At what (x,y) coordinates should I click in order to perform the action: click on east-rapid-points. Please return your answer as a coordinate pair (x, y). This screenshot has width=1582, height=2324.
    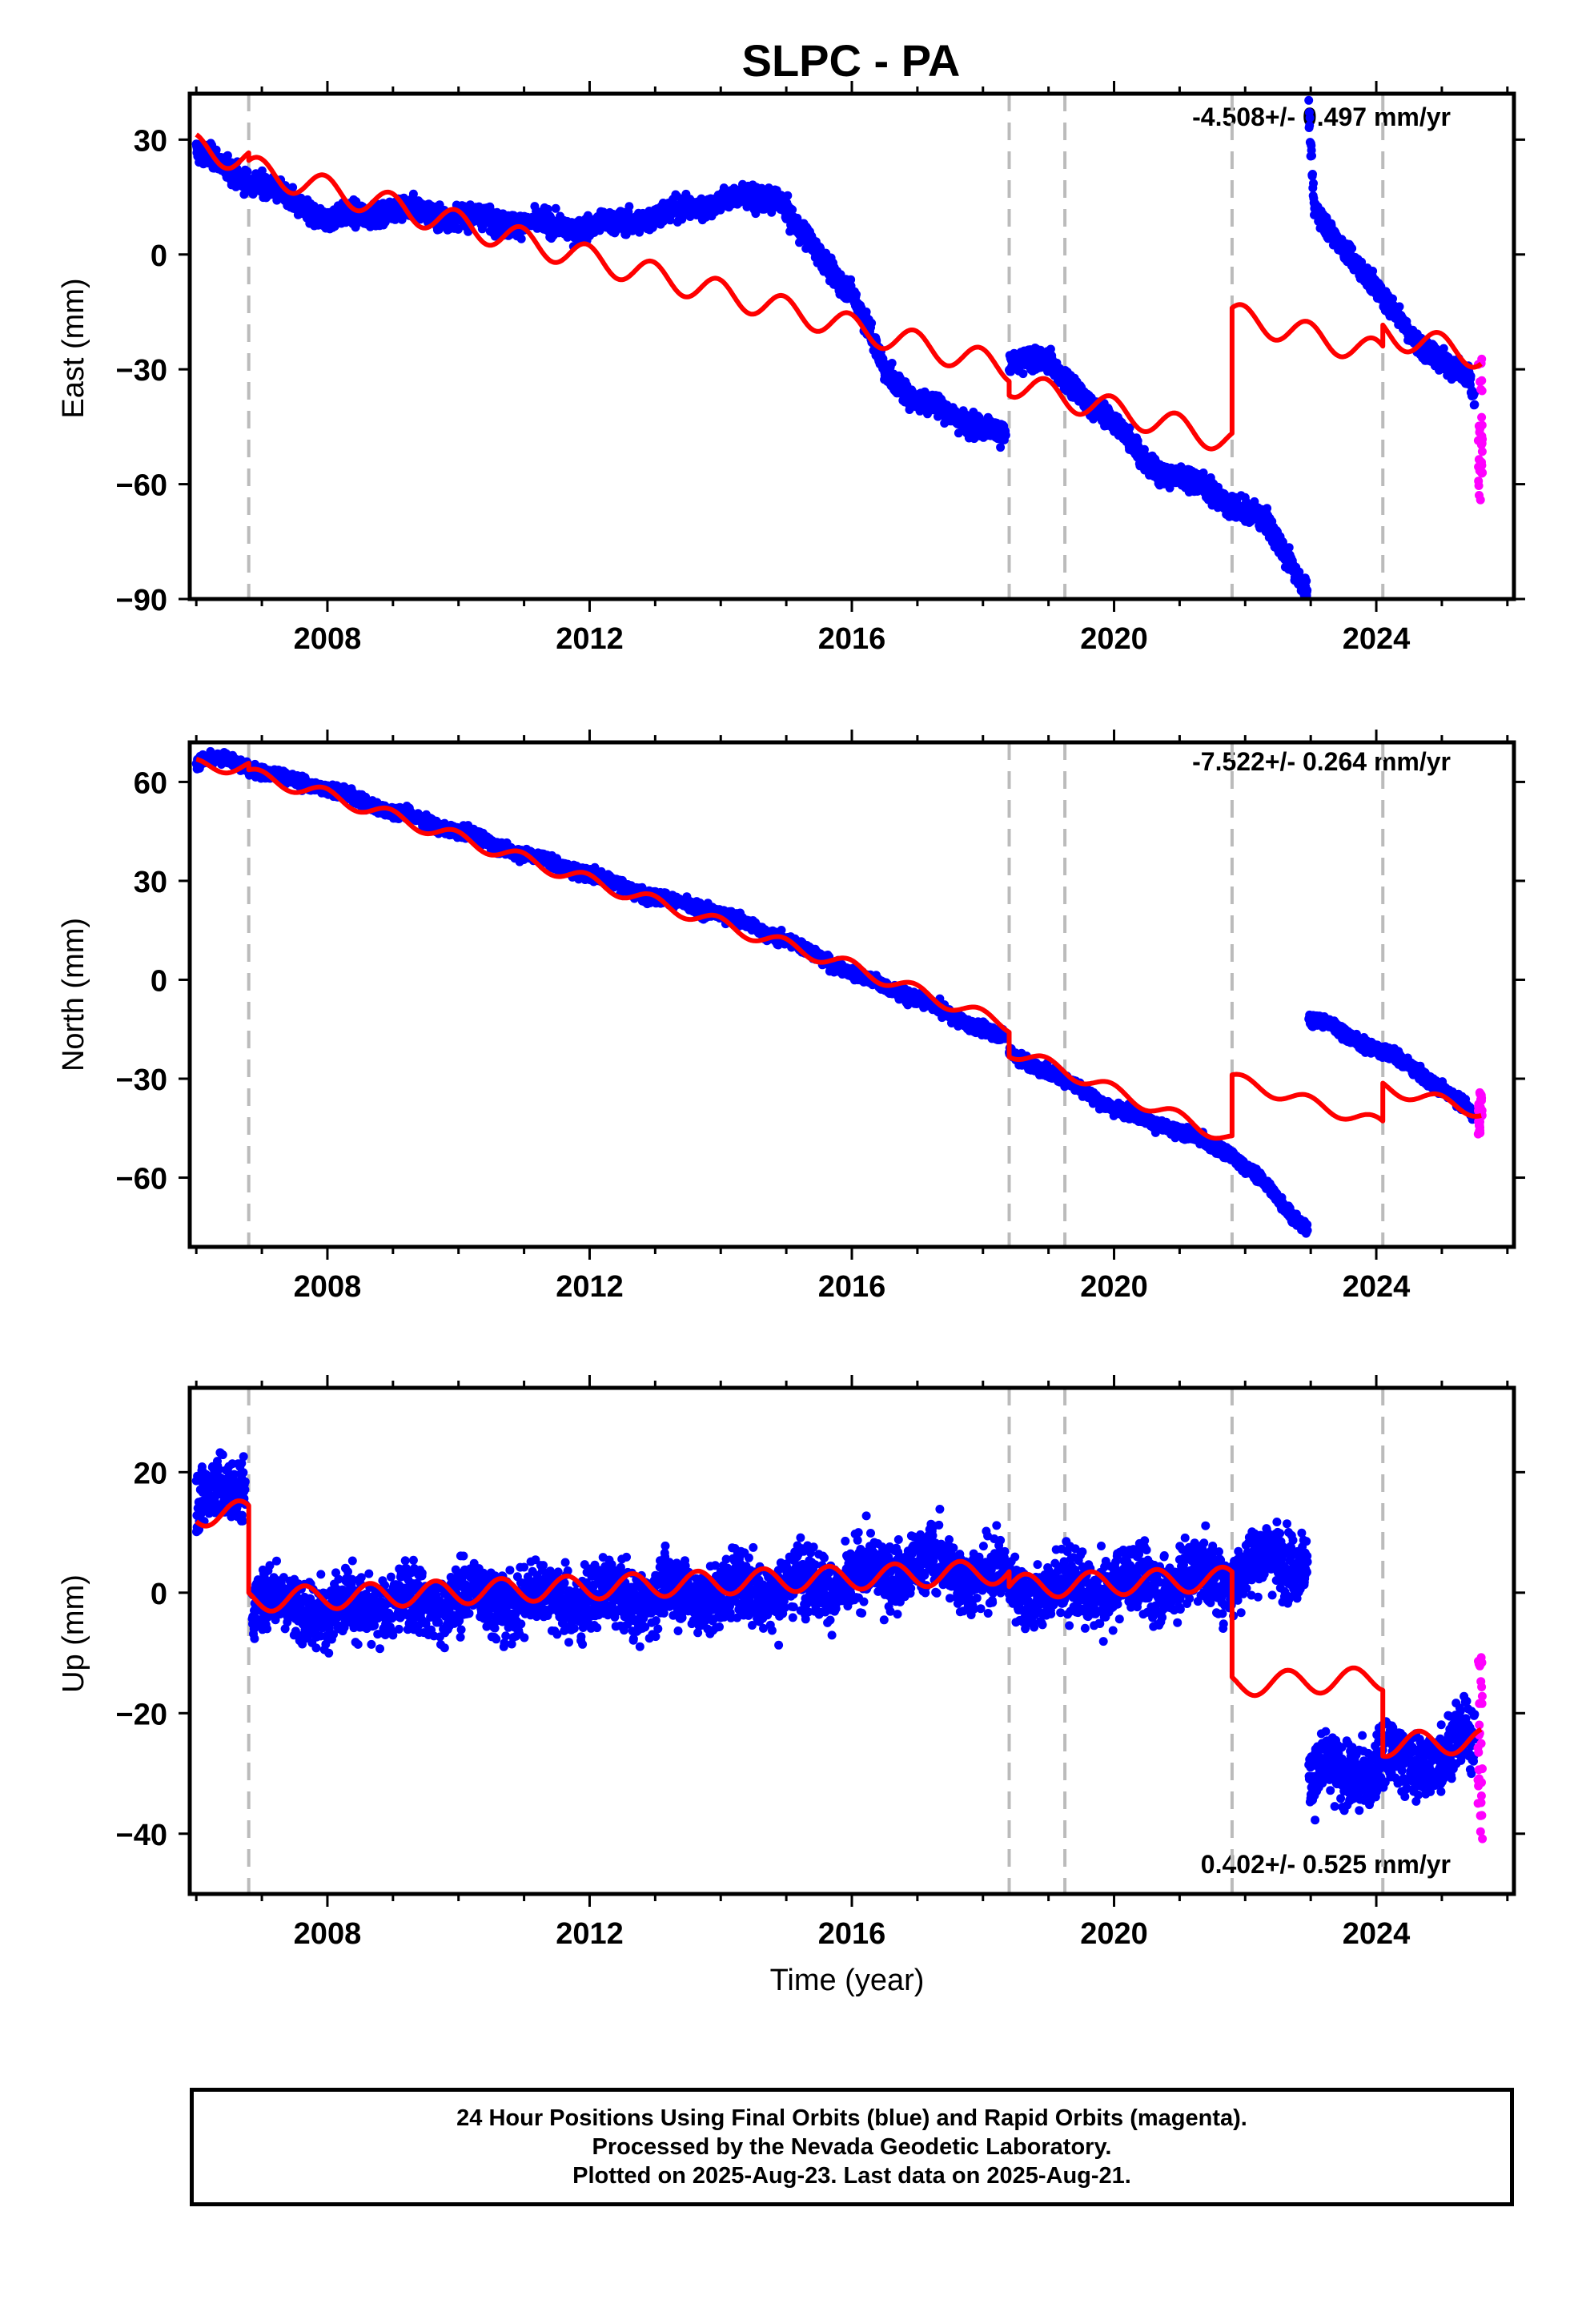
    Looking at the image, I should click on (1480, 430).